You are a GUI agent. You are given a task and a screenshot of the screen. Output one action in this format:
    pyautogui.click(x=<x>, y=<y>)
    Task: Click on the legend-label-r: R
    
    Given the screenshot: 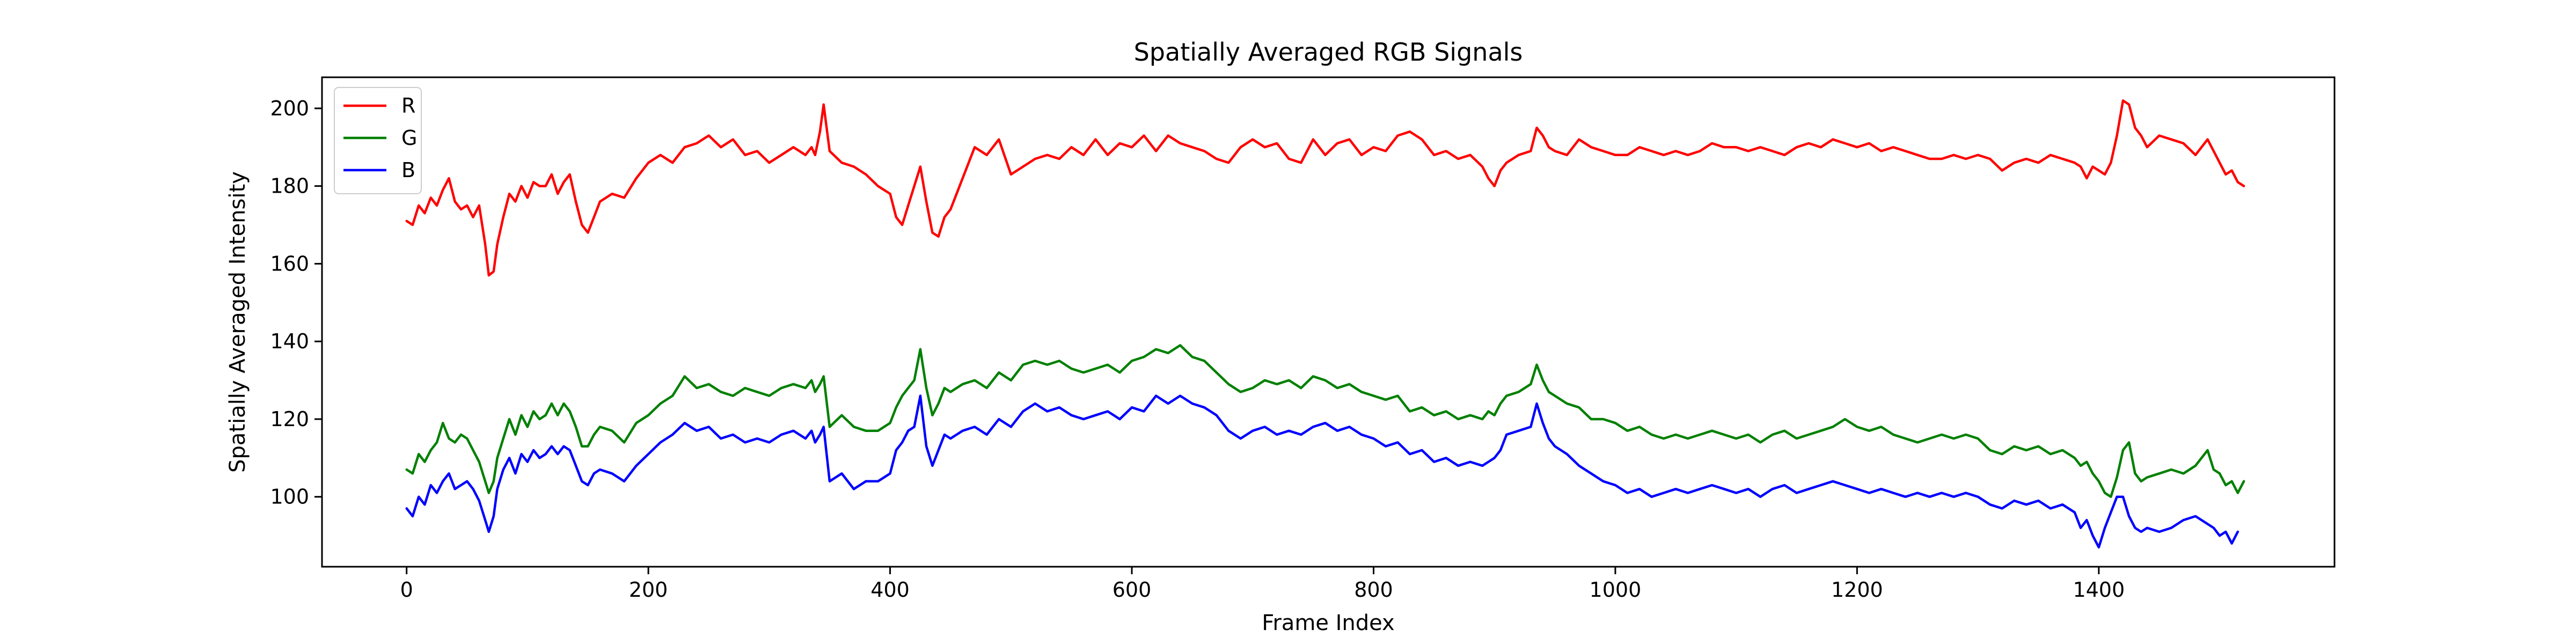 What is the action you would take?
    pyautogui.click(x=408, y=106)
    